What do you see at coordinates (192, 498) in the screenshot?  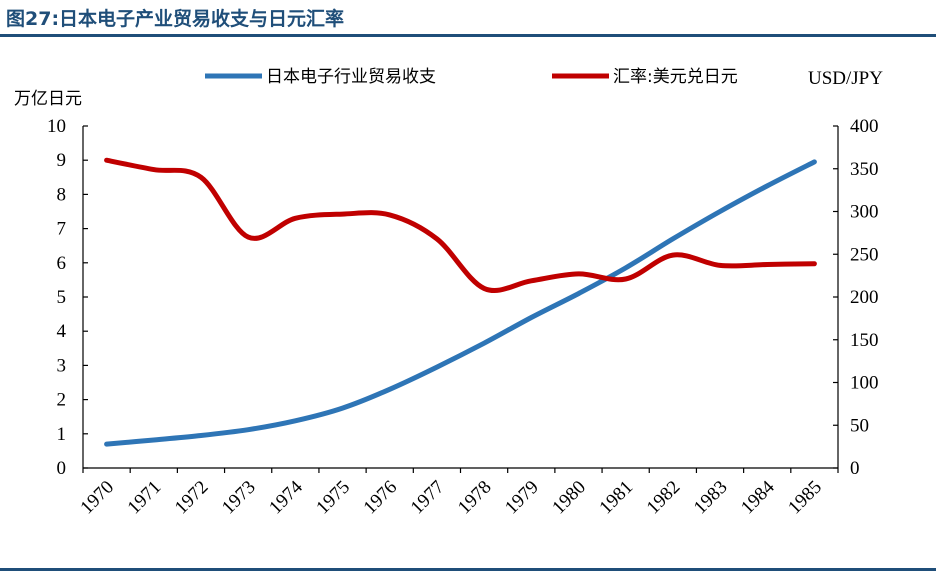 I see `x-tick-label: 1972` at bounding box center [192, 498].